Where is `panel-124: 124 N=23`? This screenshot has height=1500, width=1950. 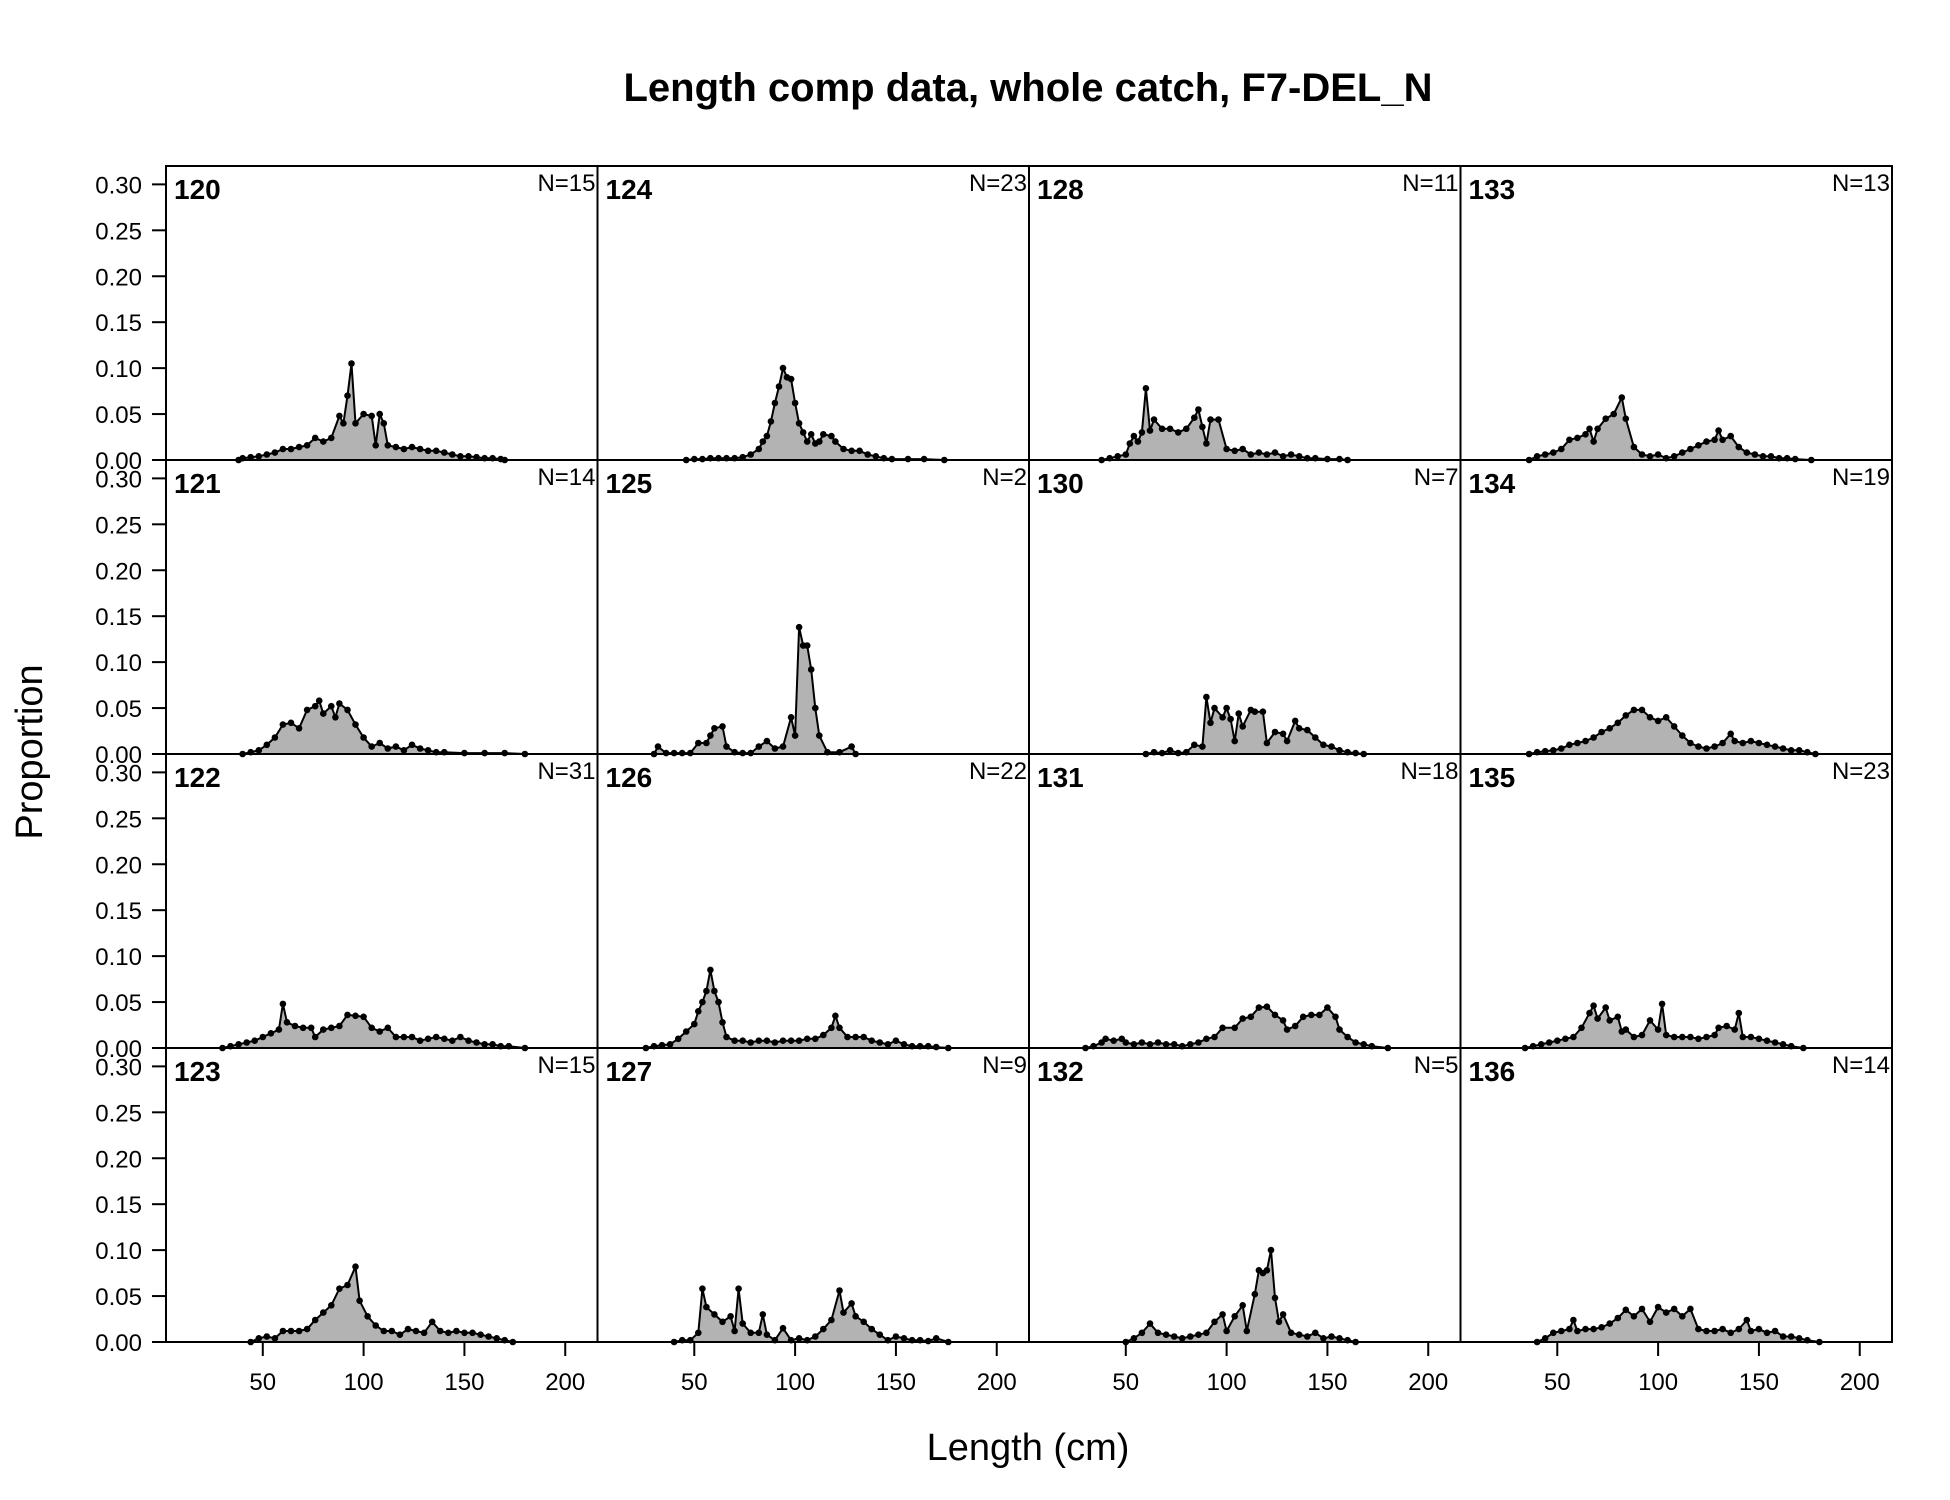 panel-124: 124 N=23 is located at coordinates (813, 314).